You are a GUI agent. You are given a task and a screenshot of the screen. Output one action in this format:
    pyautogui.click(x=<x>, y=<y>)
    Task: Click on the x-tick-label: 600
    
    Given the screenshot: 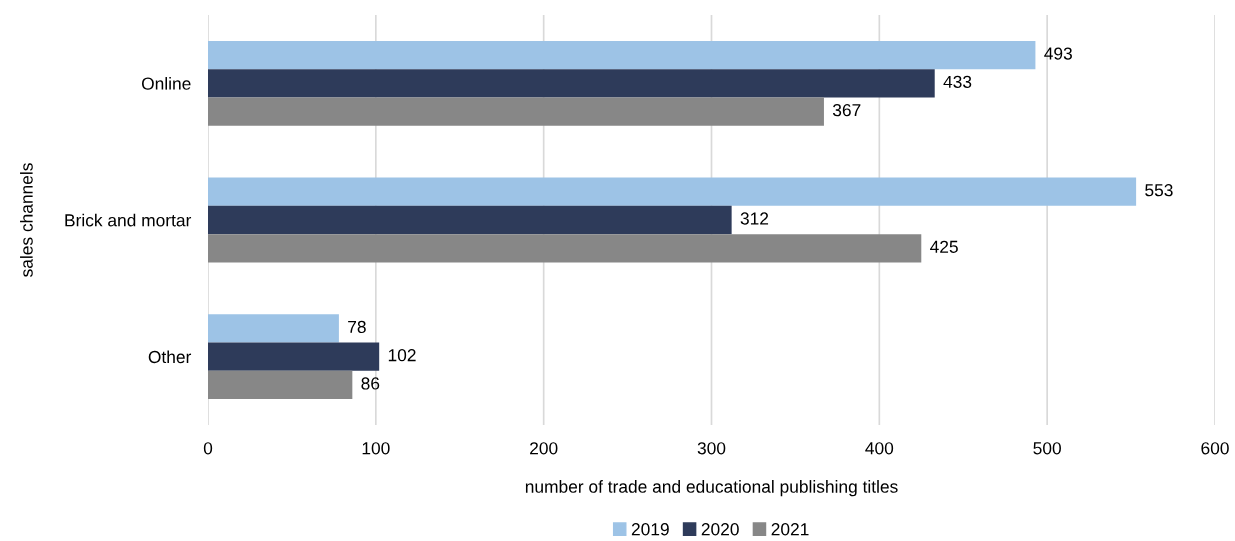 What is the action you would take?
    pyautogui.click(x=1215, y=448)
    